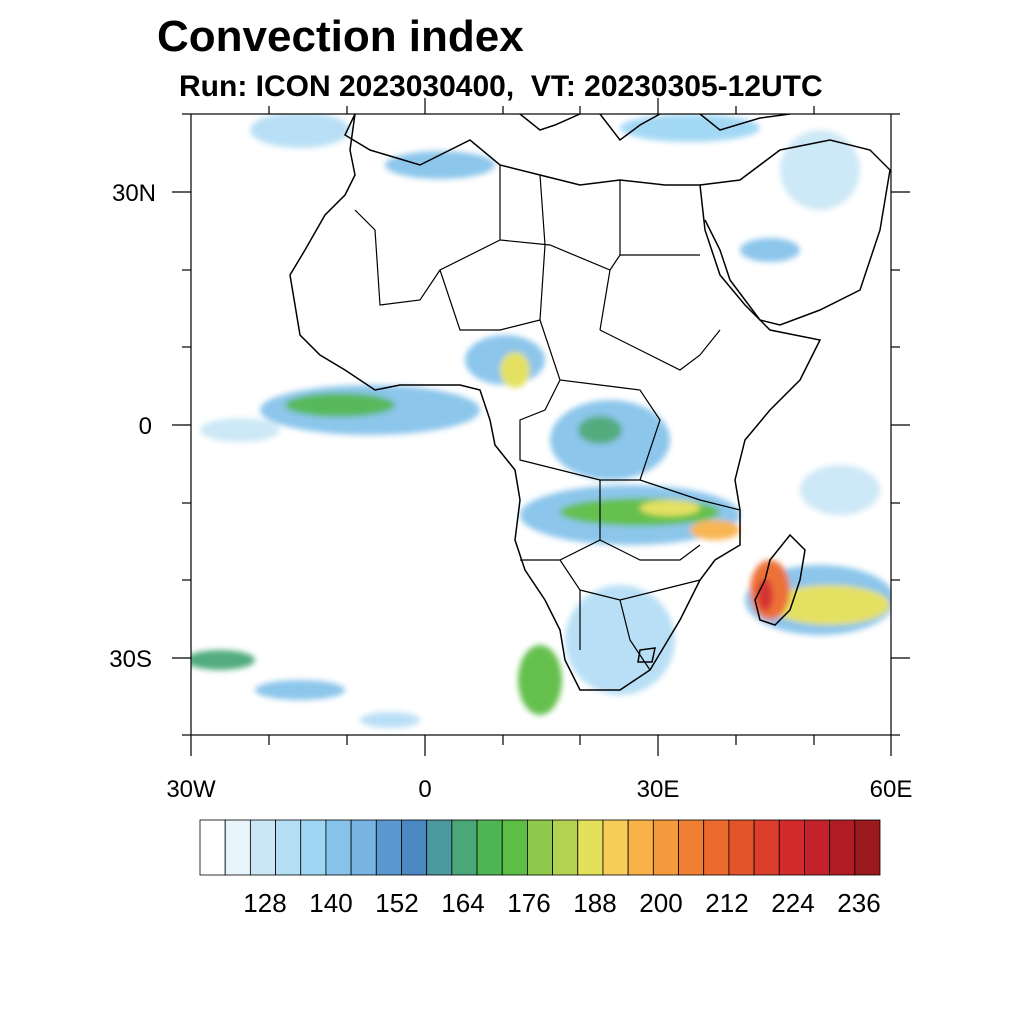 The width and height of the screenshot is (1024, 1024). Describe the element at coordinates (891, 789) in the screenshot. I see `lon-label-60e: 60E` at that location.